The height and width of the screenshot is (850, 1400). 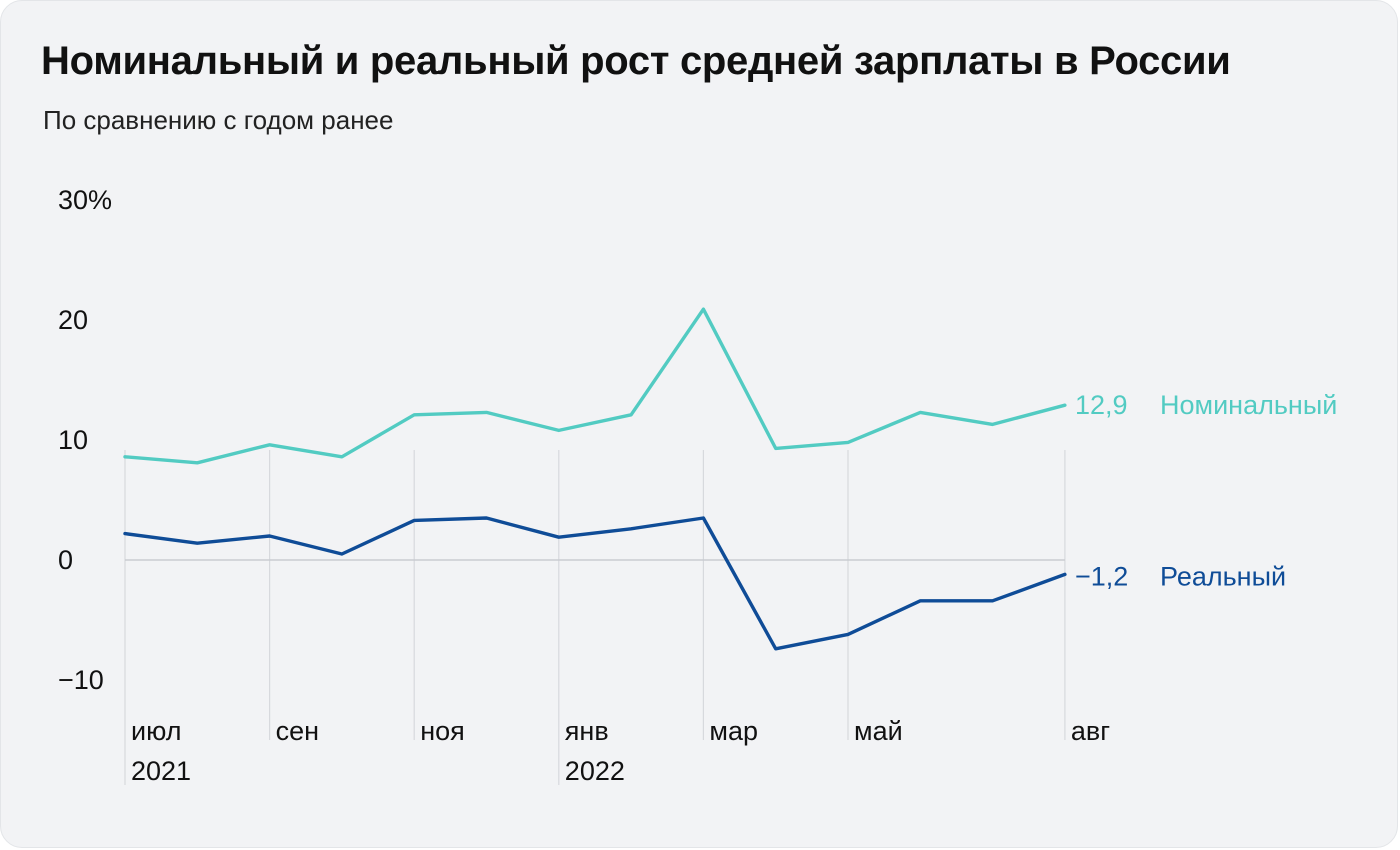 What do you see at coordinates (595, 771) in the screenshot?
I see `x-tick-year-label: 2022` at bounding box center [595, 771].